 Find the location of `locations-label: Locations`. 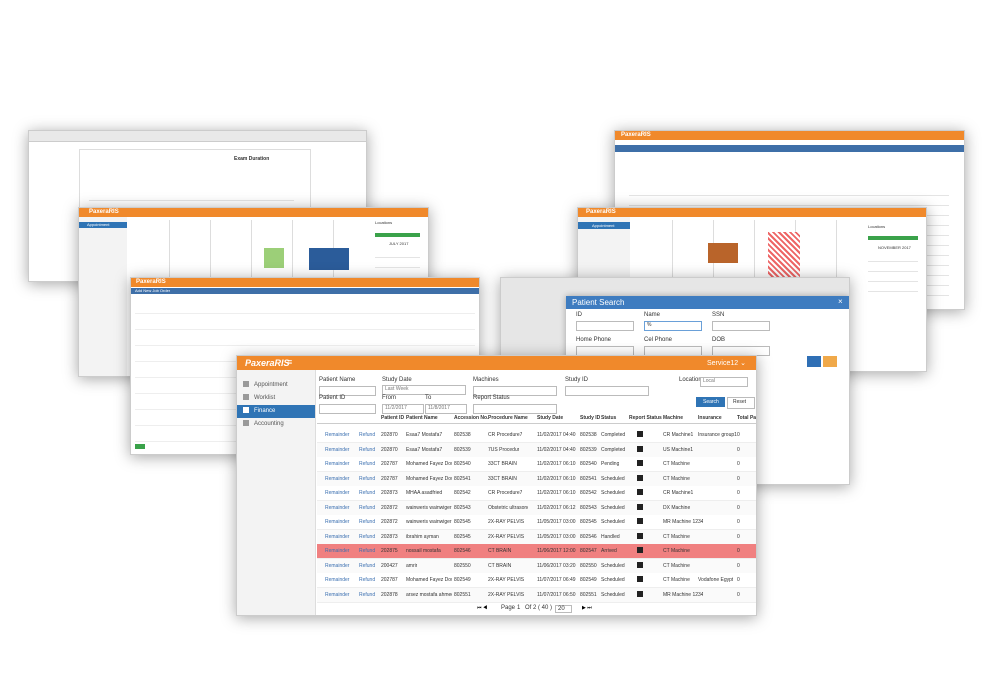

locations-label: Locations is located at coordinates (384, 222).